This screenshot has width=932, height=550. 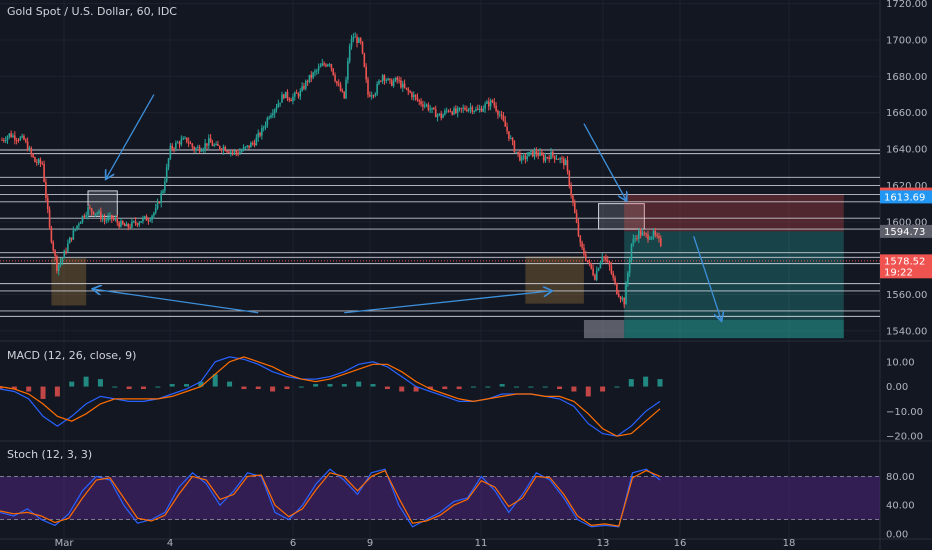 What do you see at coordinates (554, 280) in the screenshot?
I see `zone-box` at bounding box center [554, 280].